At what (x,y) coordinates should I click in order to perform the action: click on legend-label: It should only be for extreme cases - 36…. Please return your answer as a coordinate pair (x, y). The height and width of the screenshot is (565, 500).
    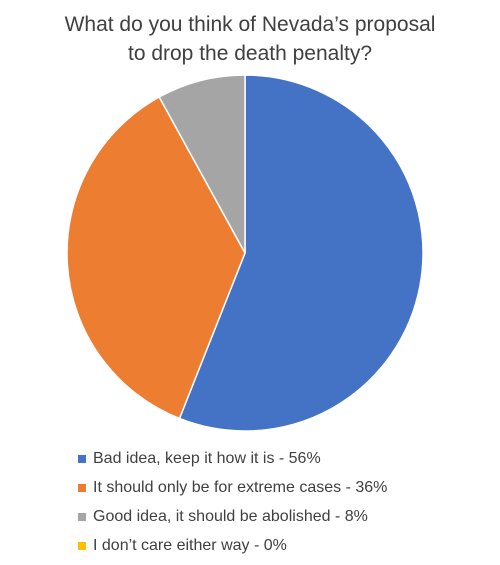
    Looking at the image, I should click on (240, 487).